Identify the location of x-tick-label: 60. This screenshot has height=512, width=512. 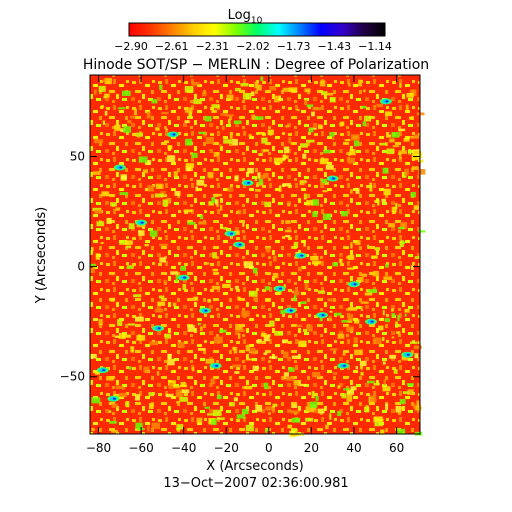
(396, 448).